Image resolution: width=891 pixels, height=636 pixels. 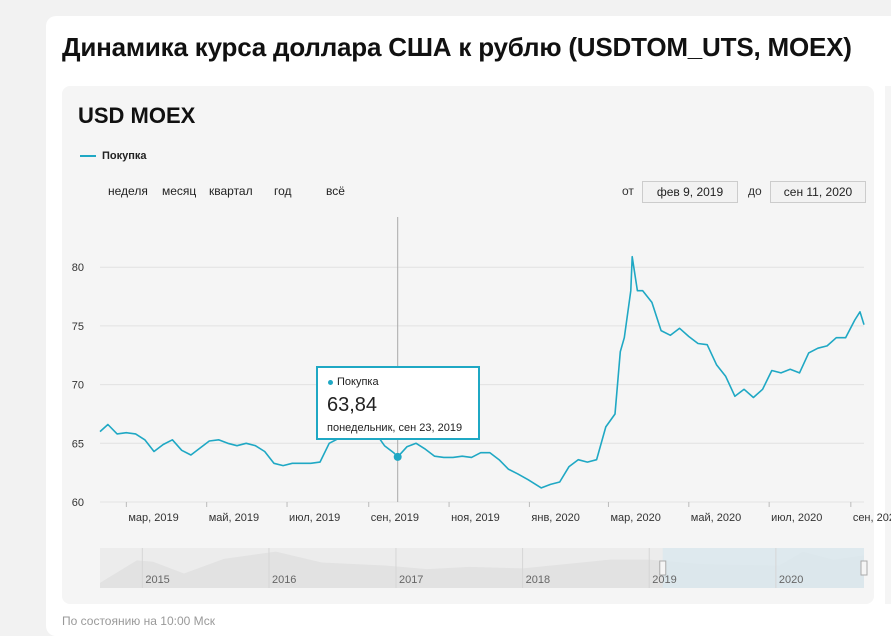 I want to click on navigator-year-label: 2015, so click(x=157, y=580).